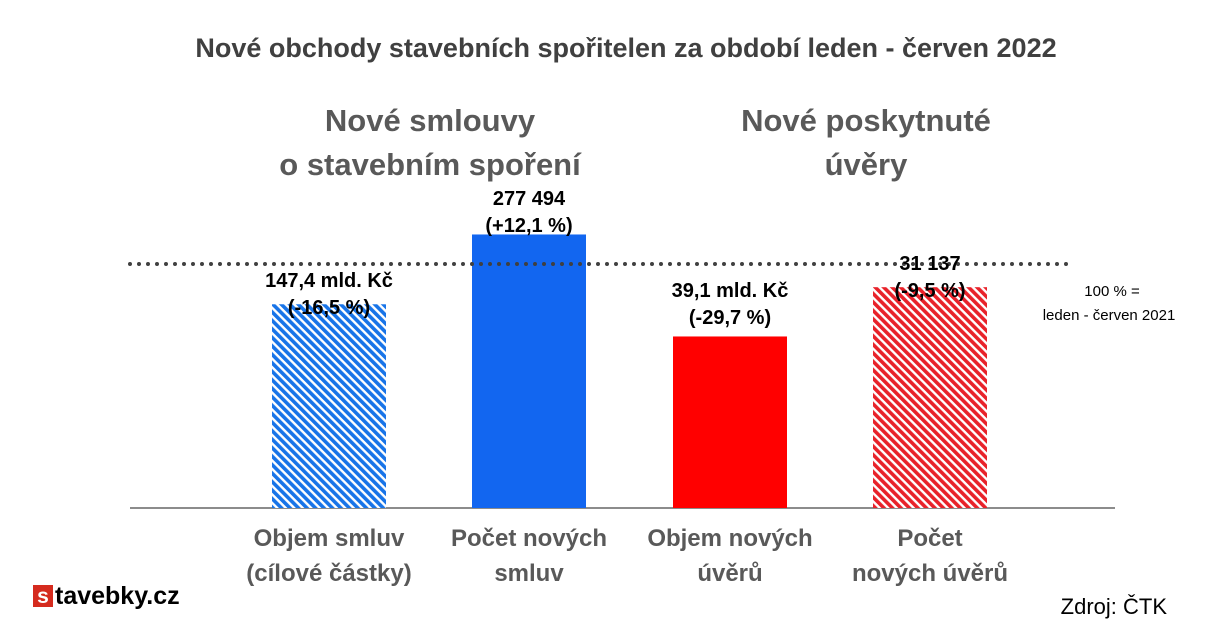  I want to click on category-label-3-line1: Počet, so click(929, 538).